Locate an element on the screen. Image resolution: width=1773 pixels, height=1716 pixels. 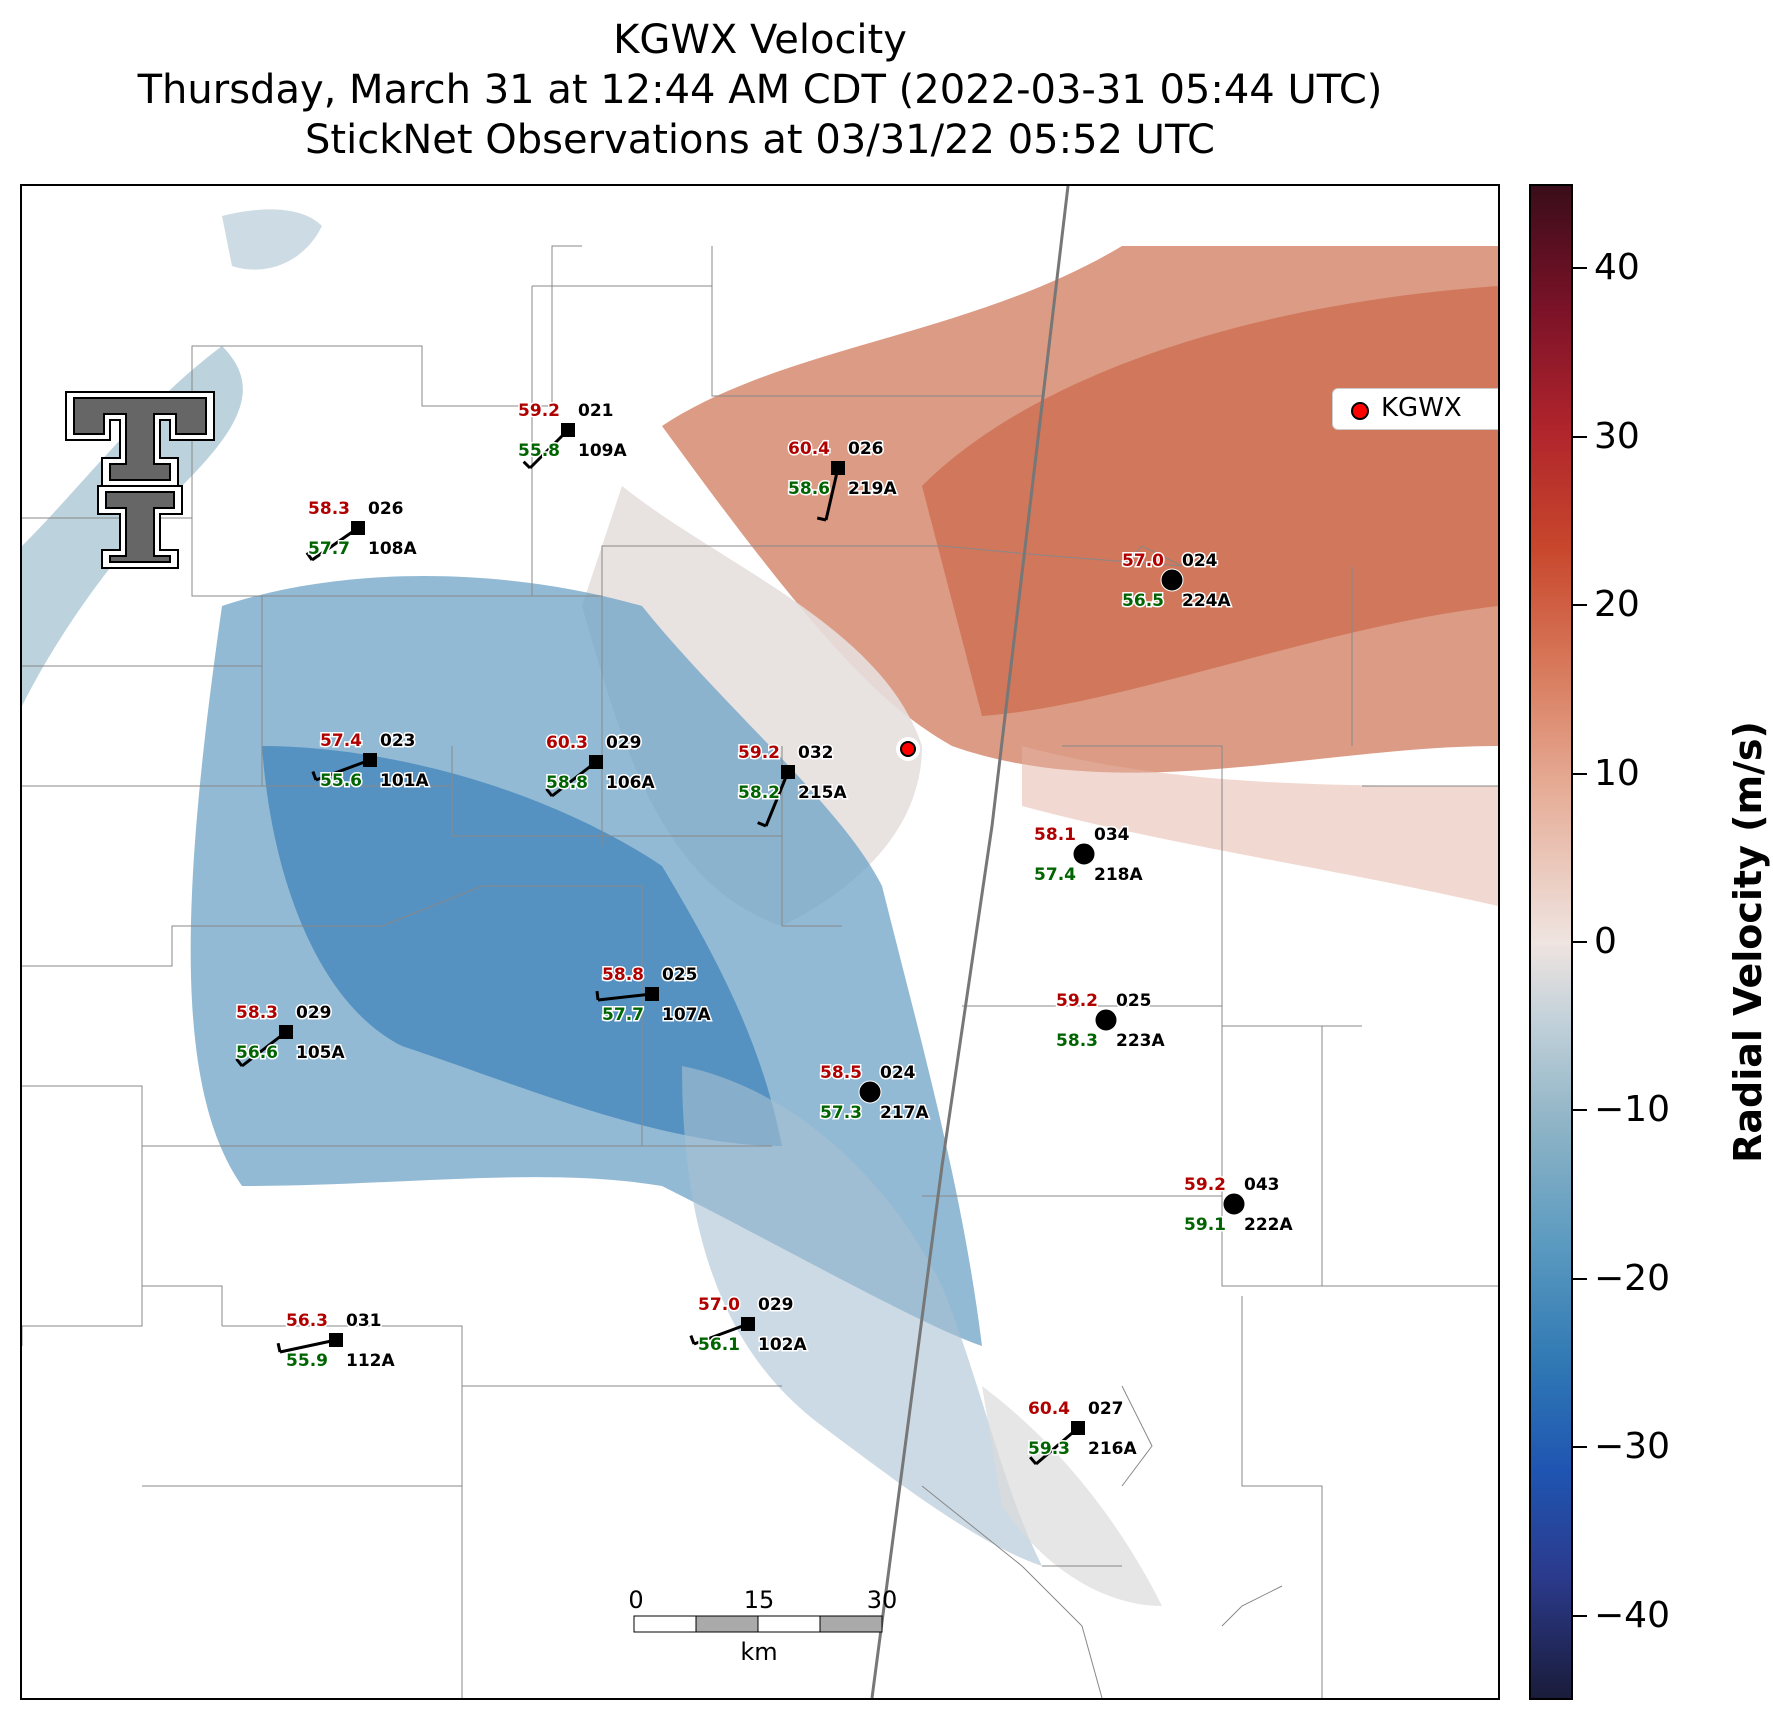
station-dewpoint: 55.8 is located at coordinates (539, 451).